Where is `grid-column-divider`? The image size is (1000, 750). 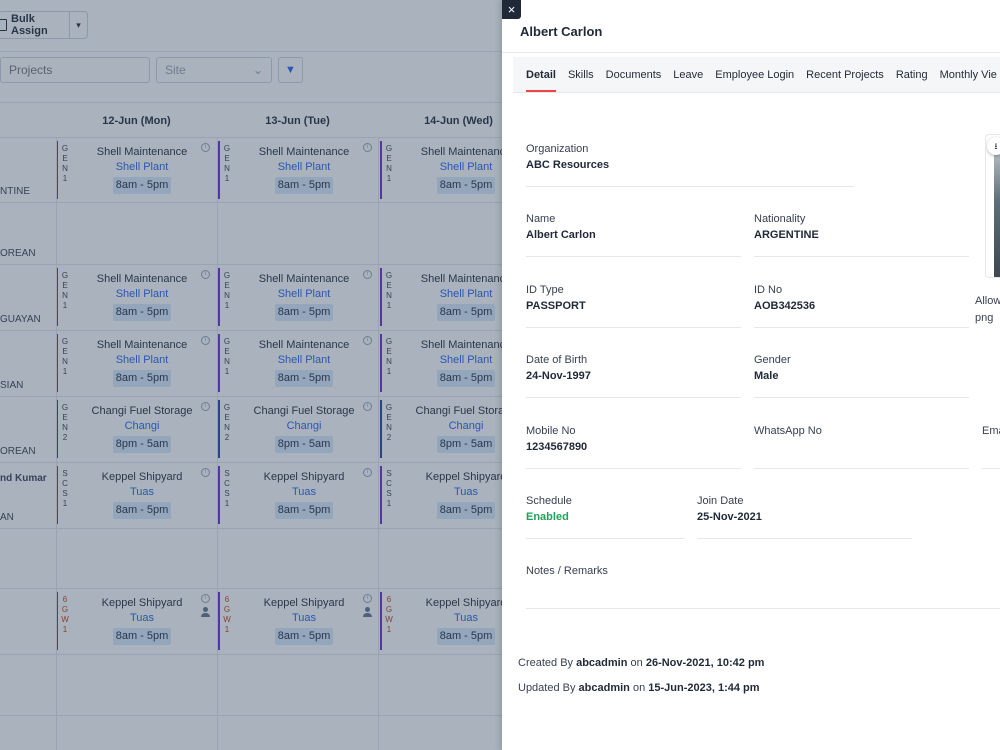
grid-column-divider is located at coordinates (56, 444).